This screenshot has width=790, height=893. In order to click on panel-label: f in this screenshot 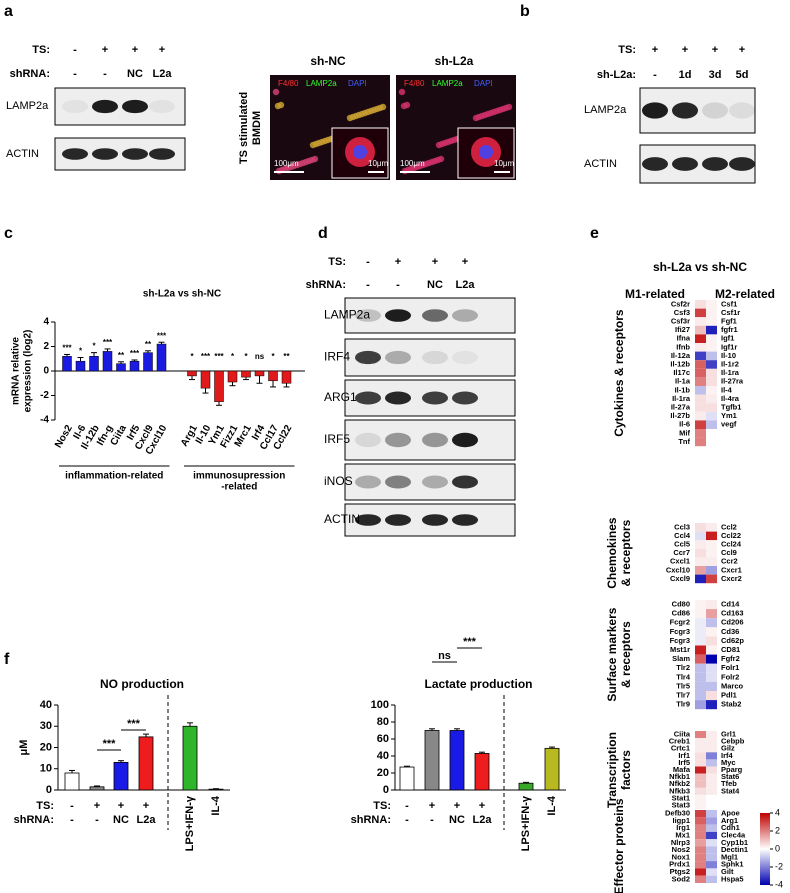, I will do `click(7, 659)`.